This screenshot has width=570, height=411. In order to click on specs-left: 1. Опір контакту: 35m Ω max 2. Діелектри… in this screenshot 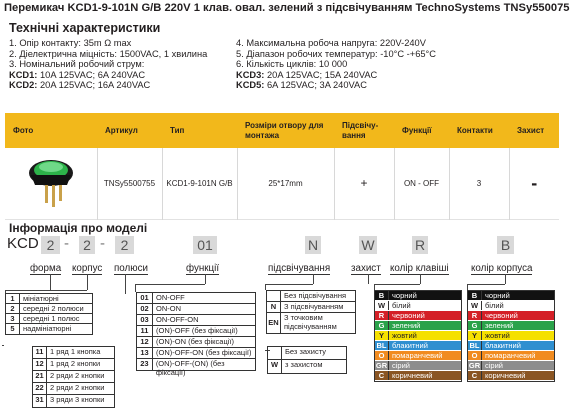, I will do `click(108, 64)`.